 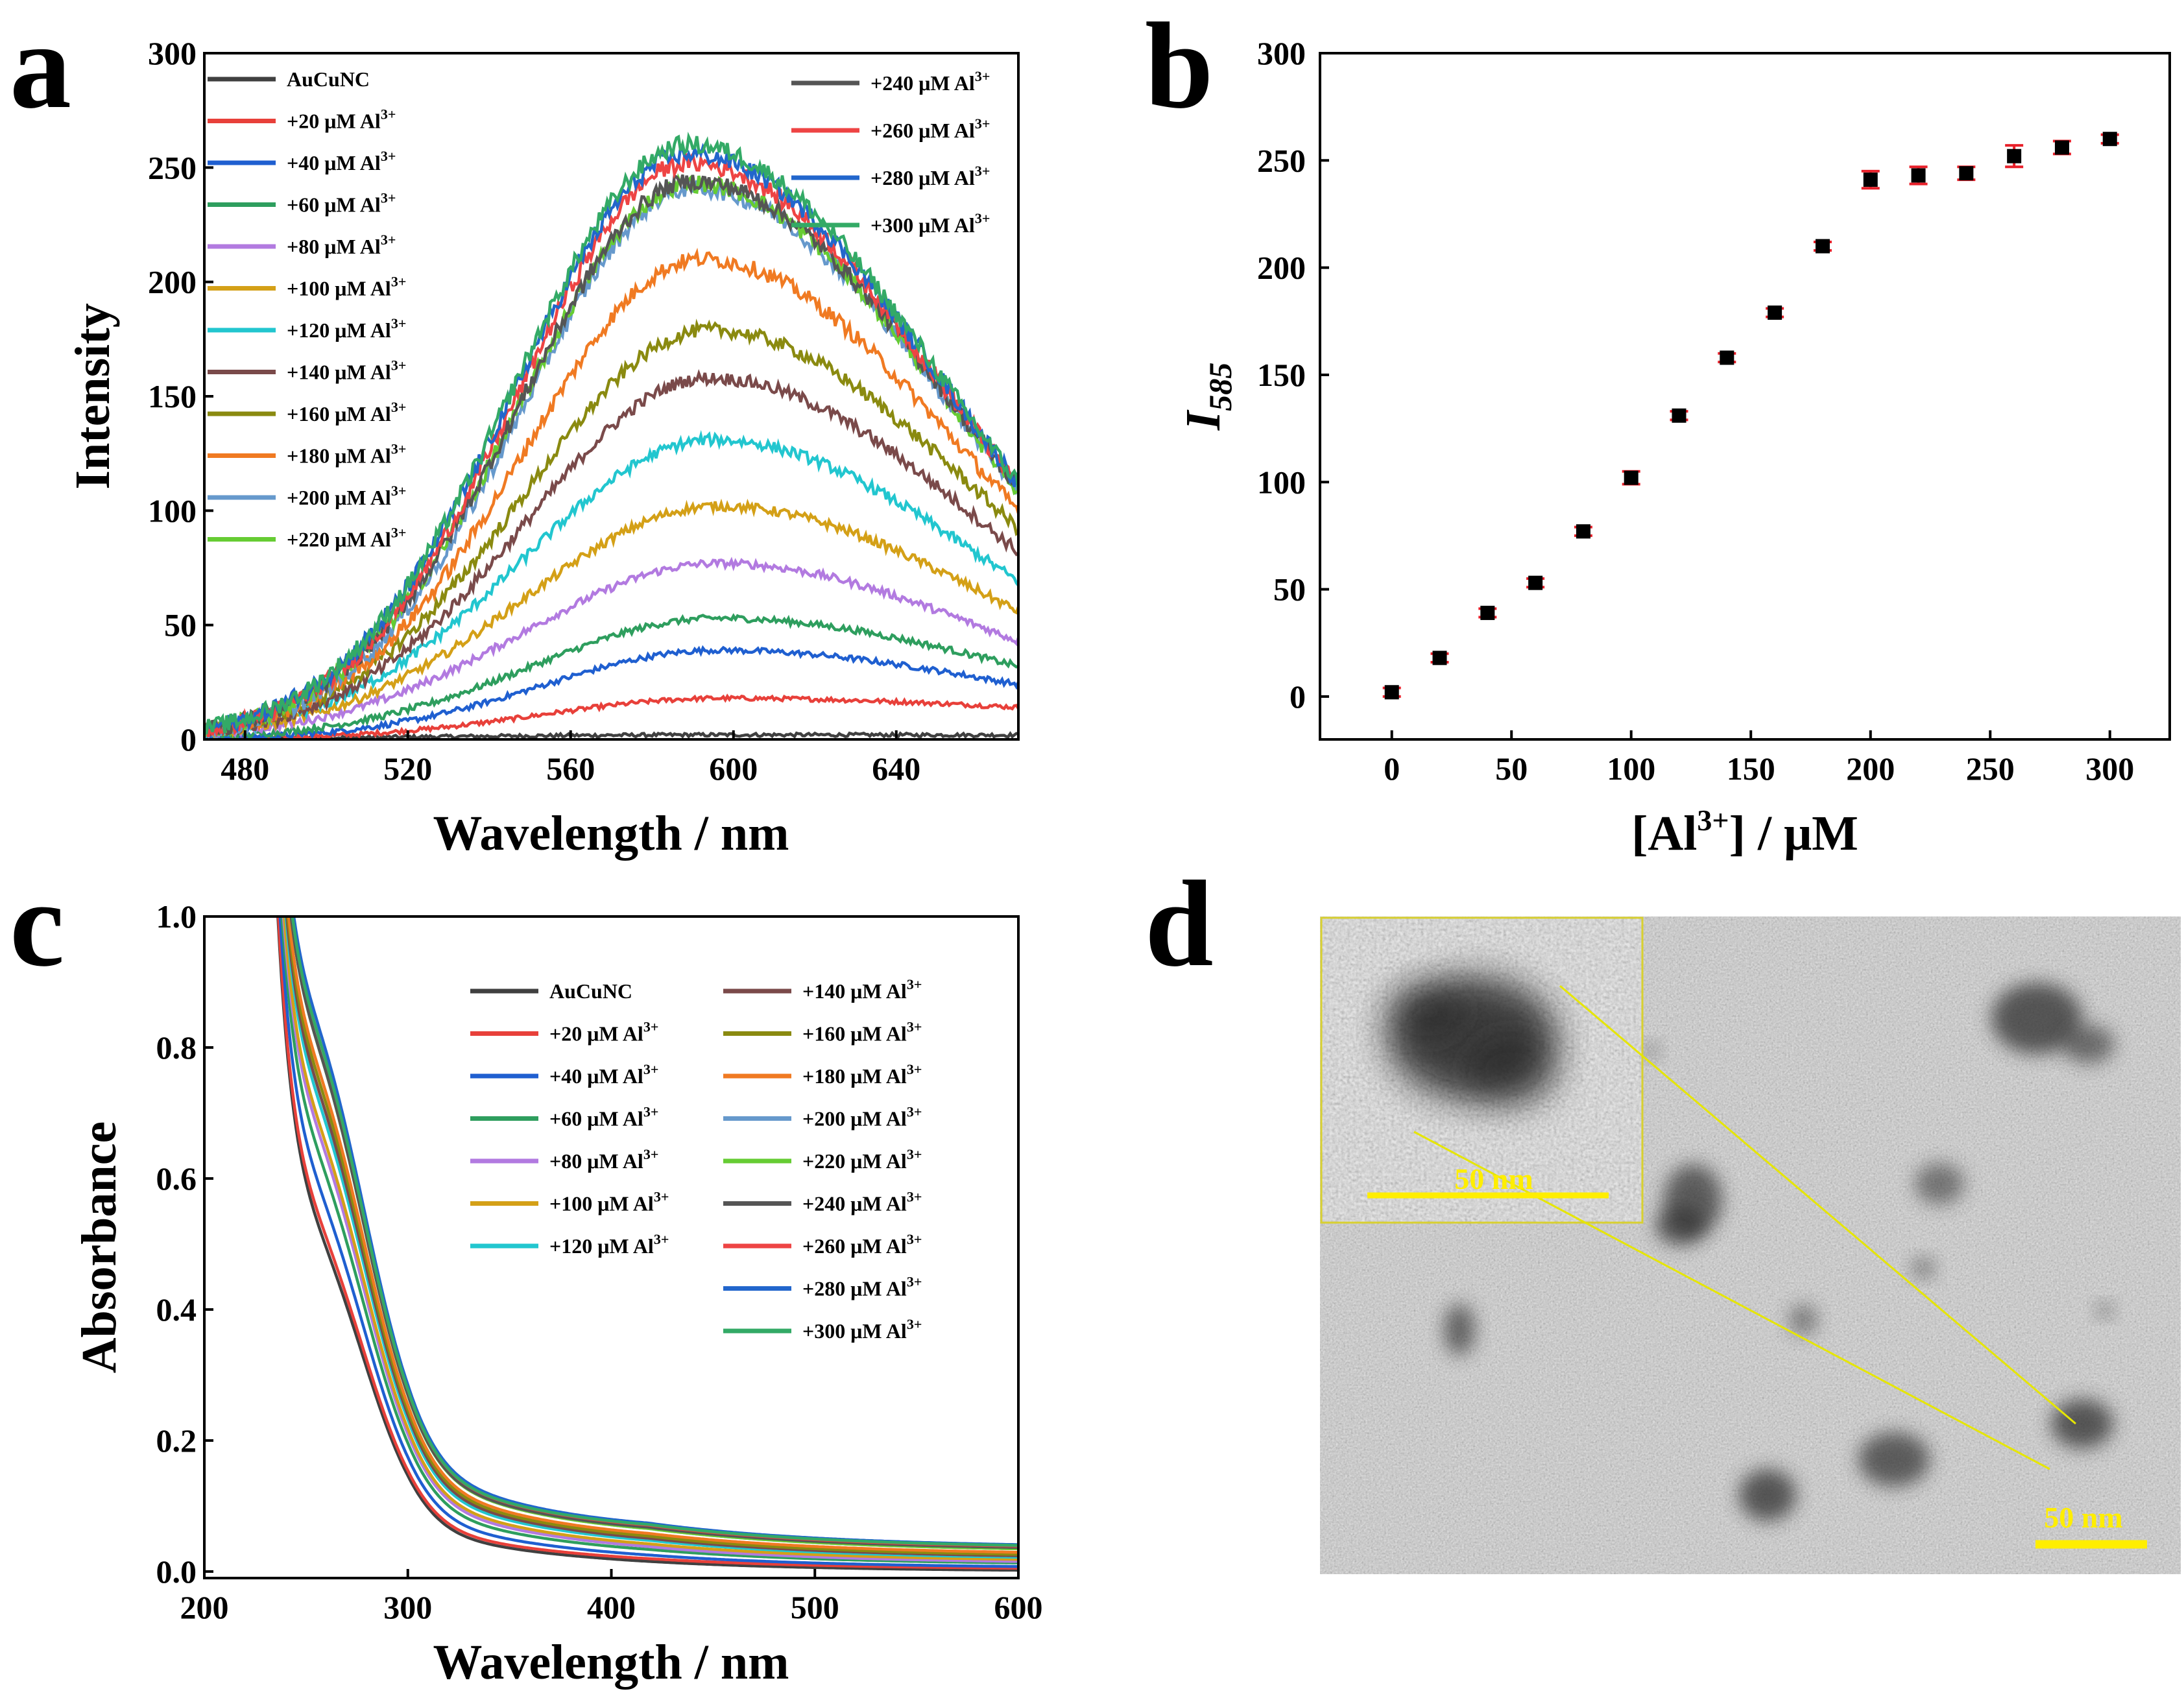 What do you see at coordinates (1751, 768) in the screenshot?
I see `panel-b-x-tick-label: 150` at bounding box center [1751, 768].